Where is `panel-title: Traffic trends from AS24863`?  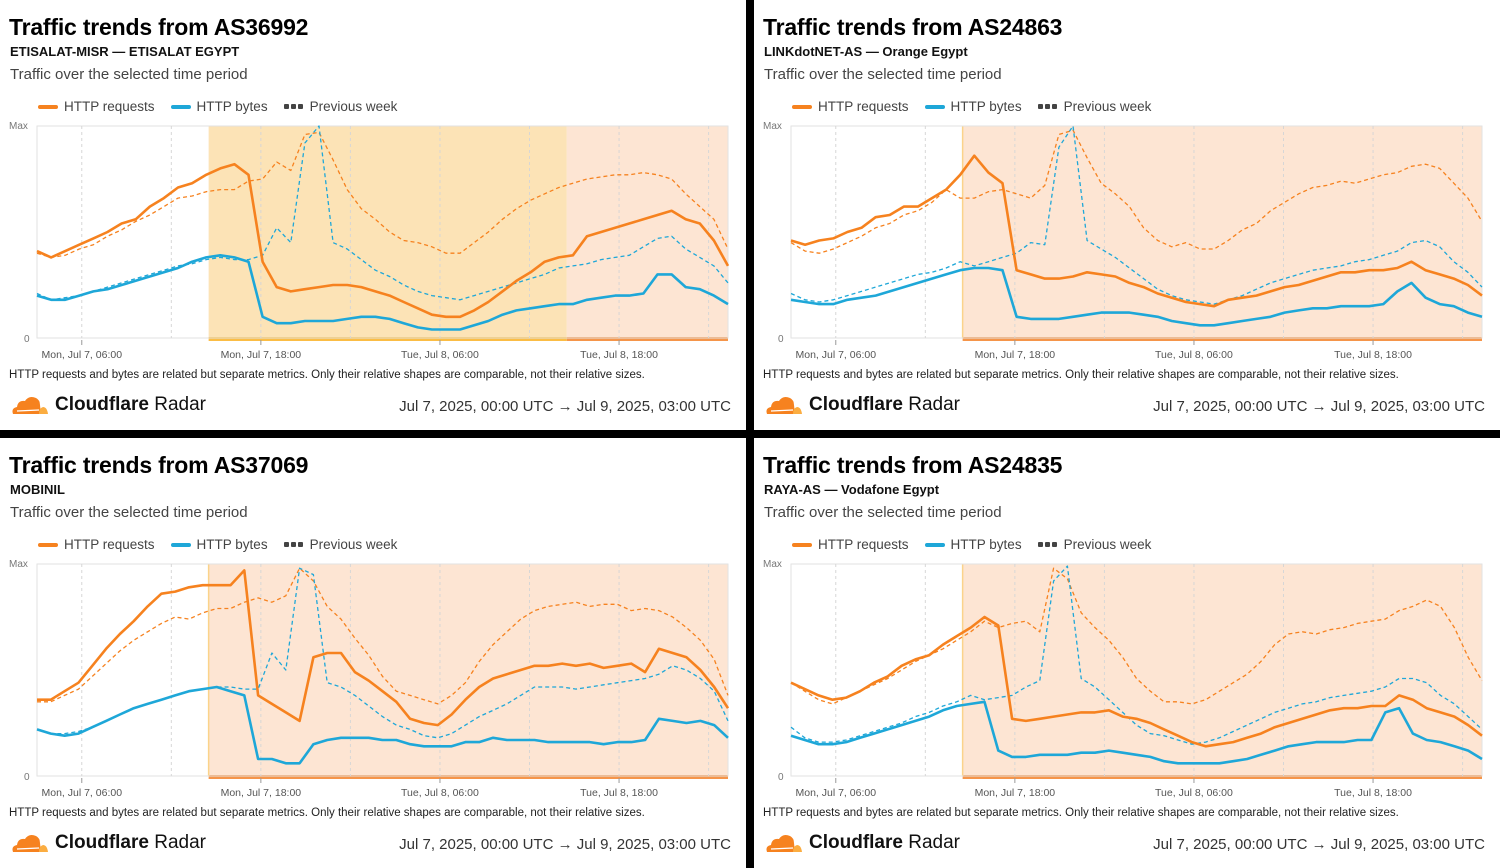 panel-title: Traffic trends from AS24863 is located at coordinates (913, 27).